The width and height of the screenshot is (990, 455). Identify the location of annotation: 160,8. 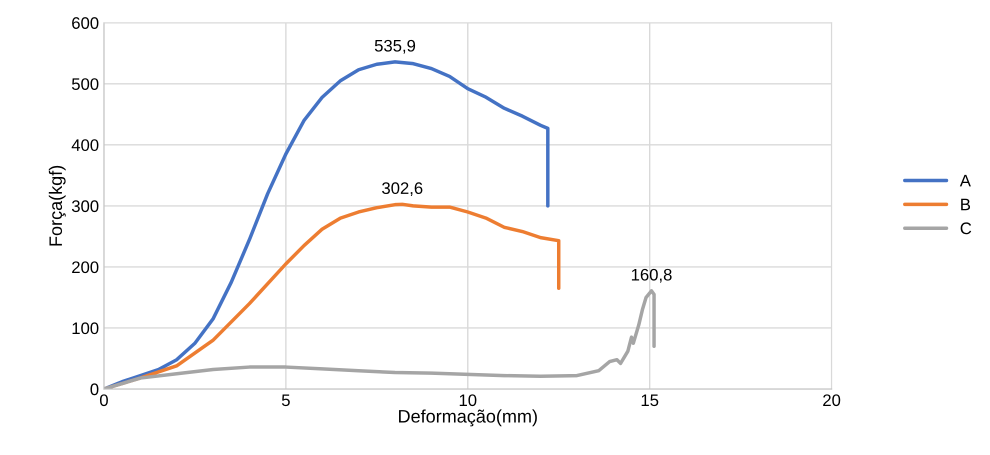
(652, 275).